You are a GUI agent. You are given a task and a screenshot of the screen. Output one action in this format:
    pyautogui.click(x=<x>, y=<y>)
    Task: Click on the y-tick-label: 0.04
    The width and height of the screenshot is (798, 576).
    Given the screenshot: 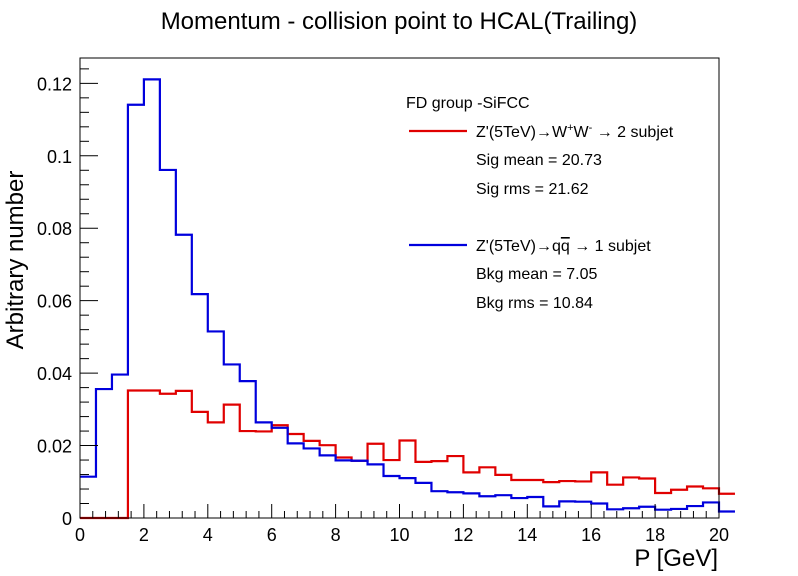 What is the action you would take?
    pyautogui.click(x=54, y=374)
    